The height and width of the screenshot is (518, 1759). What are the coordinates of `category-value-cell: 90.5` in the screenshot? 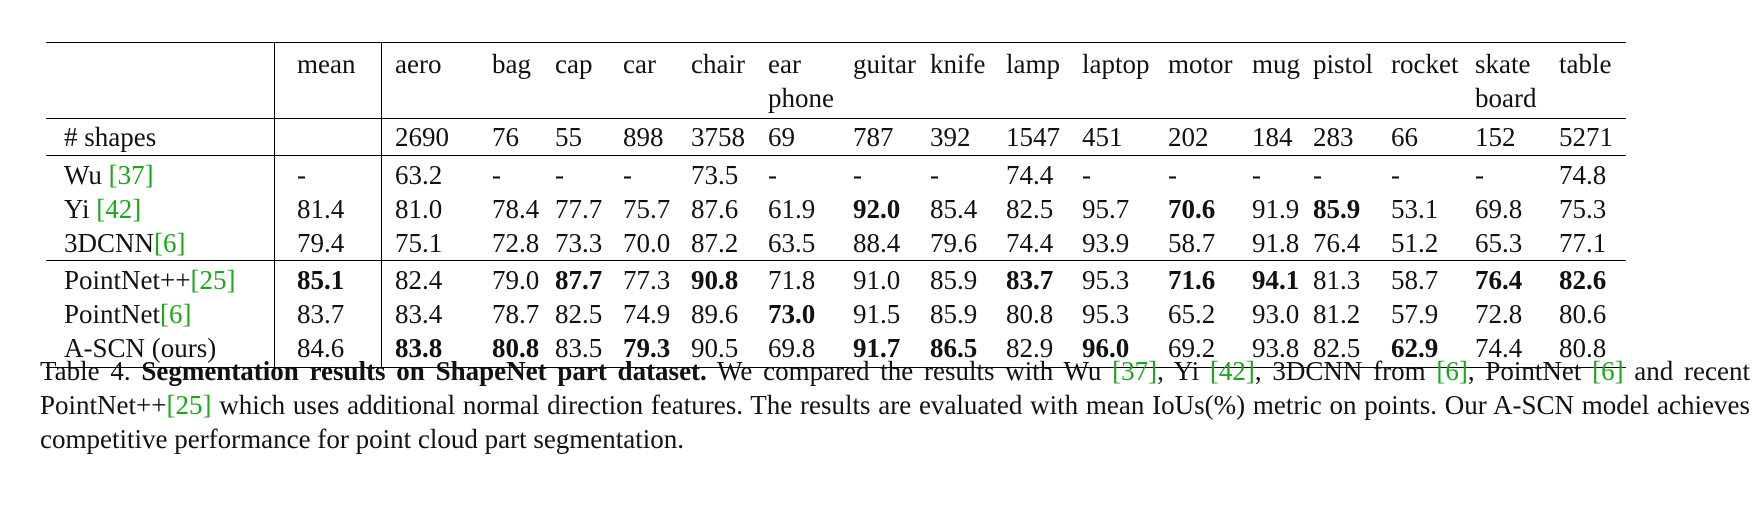 It's located at (716, 349).